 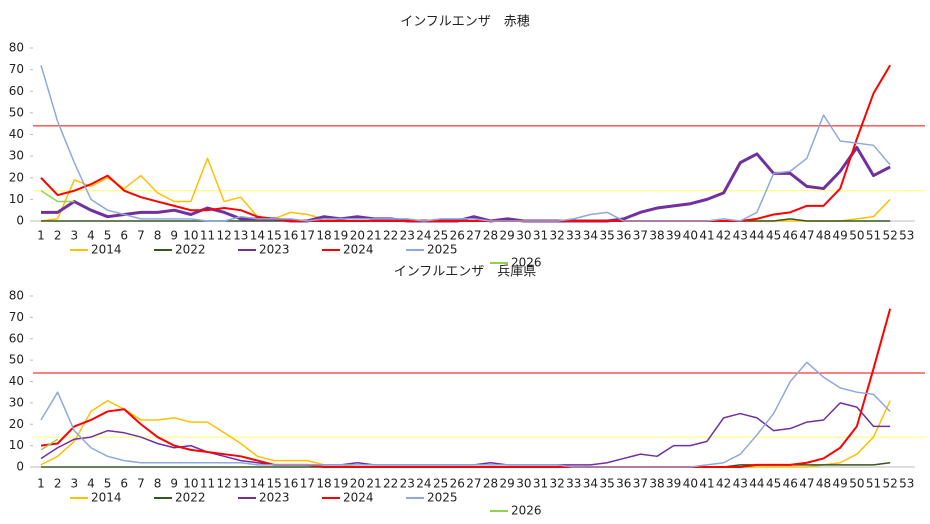 What do you see at coordinates (756, 484) in the screenshot?
I see `x-tick-label: 44` at bounding box center [756, 484].